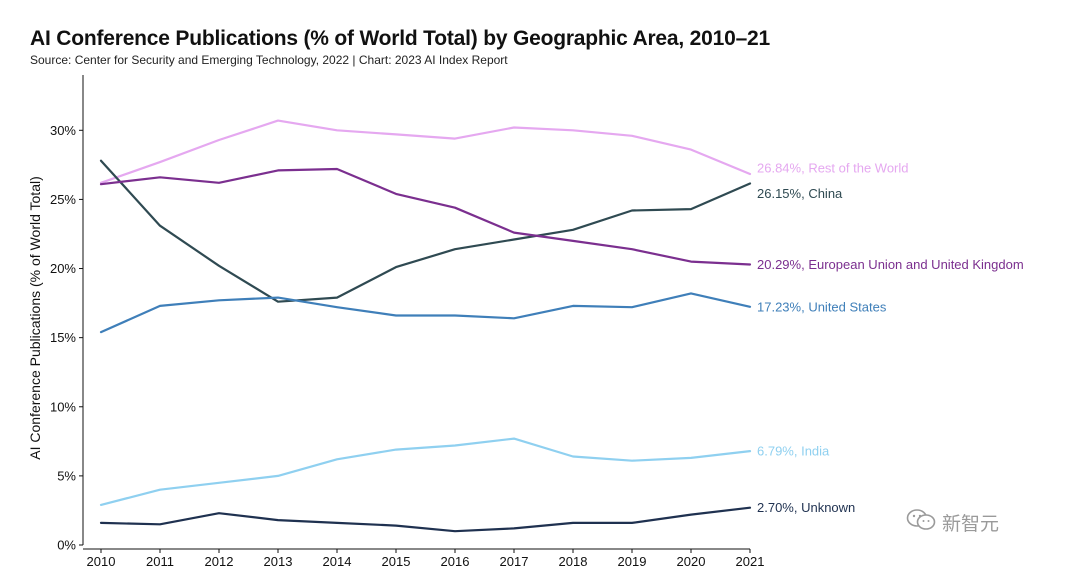 This screenshot has width=1080, height=573. I want to click on y-tick-label: 15%, so click(63, 337).